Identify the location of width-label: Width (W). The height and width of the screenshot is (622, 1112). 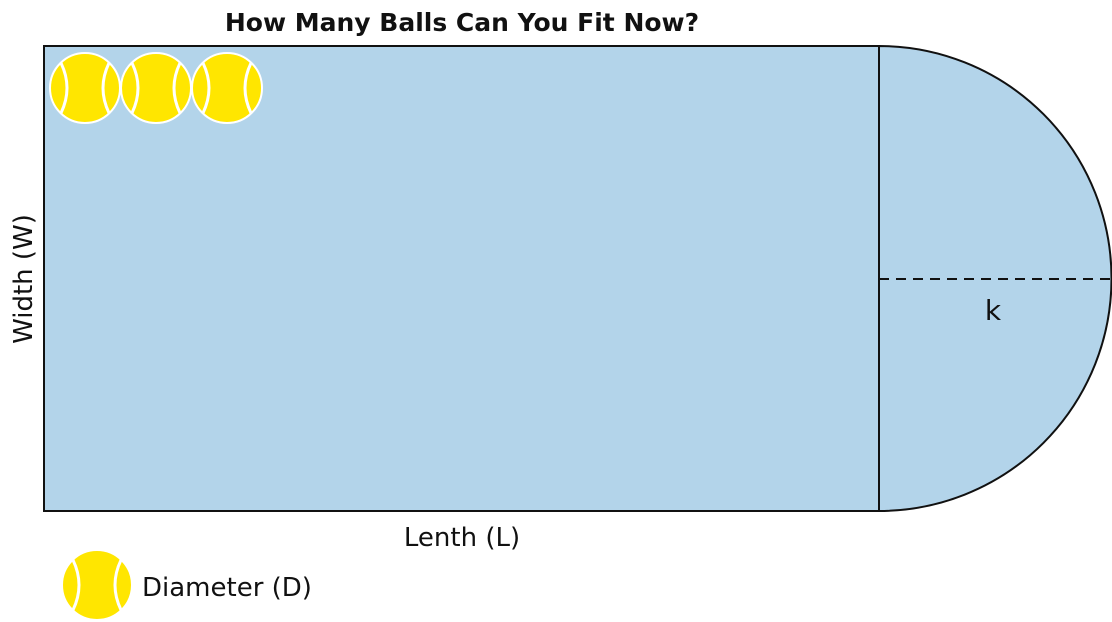
(24, 279).